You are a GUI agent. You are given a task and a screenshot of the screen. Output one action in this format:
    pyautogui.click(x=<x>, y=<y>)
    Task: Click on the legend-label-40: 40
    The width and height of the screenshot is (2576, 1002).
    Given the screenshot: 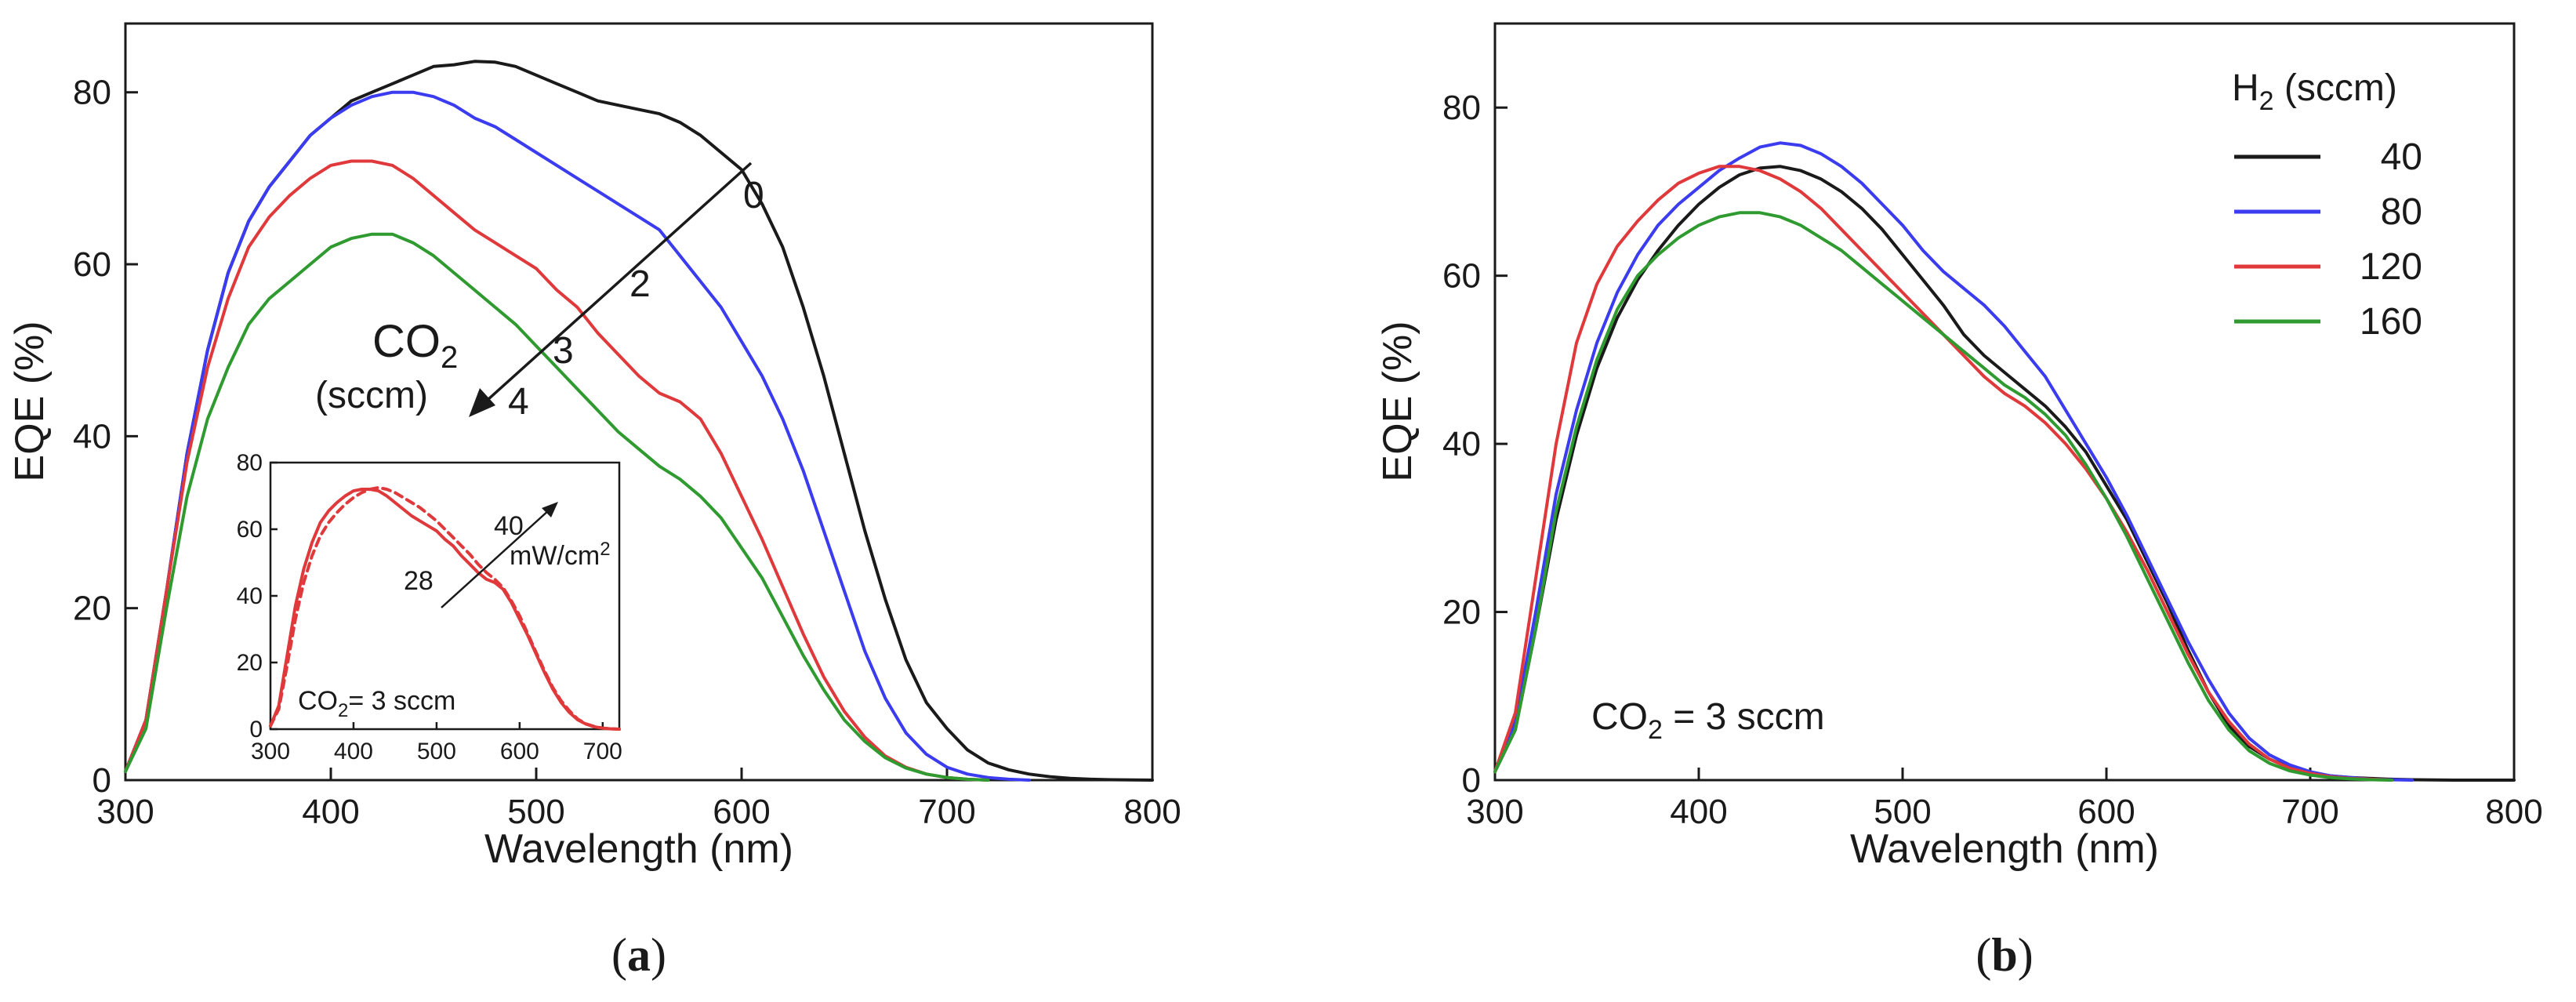 What is the action you would take?
    pyautogui.click(x=2402, y=157)
    